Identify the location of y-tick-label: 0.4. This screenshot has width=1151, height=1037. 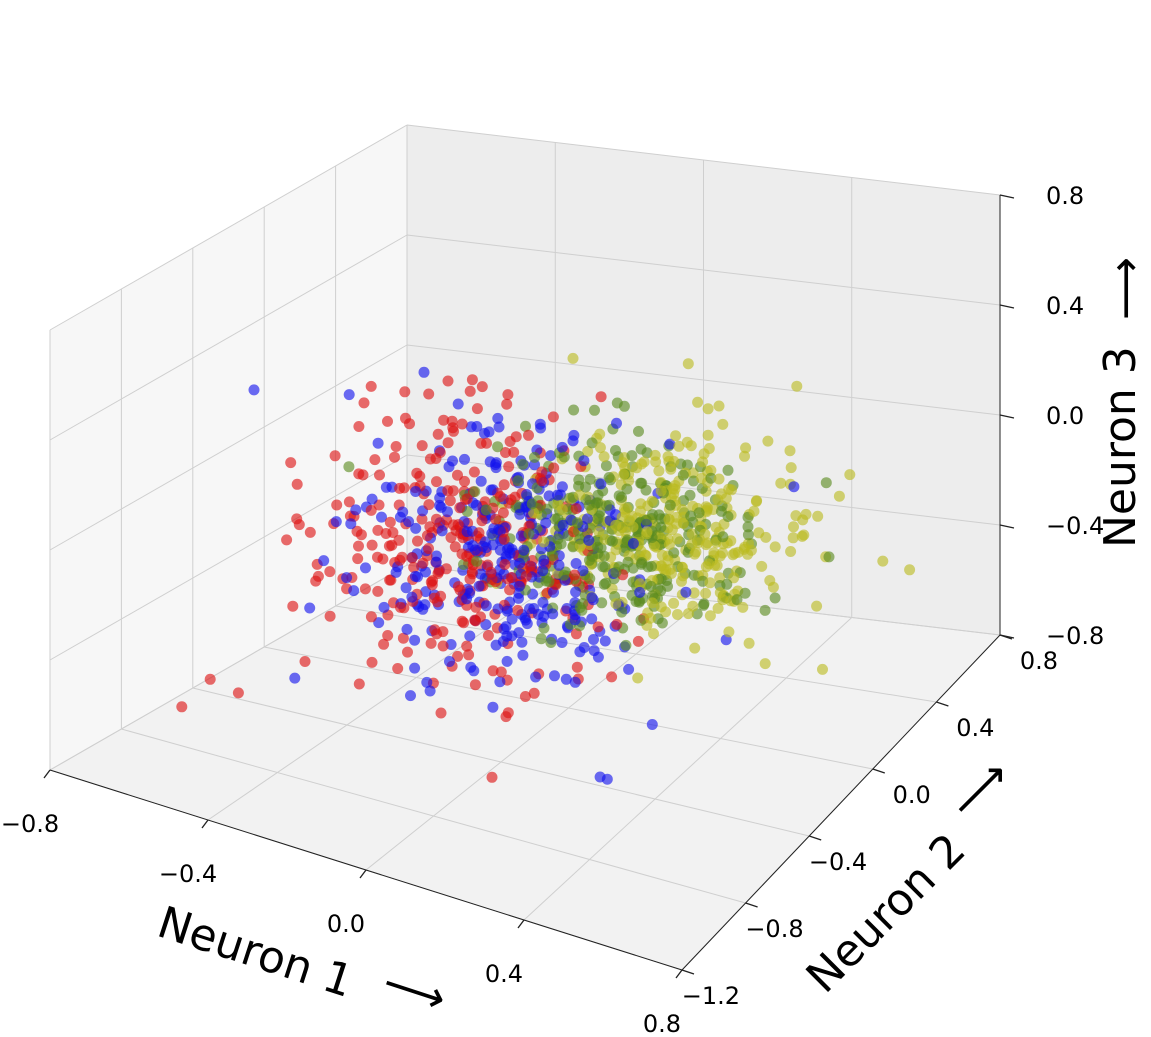
(975, 728).